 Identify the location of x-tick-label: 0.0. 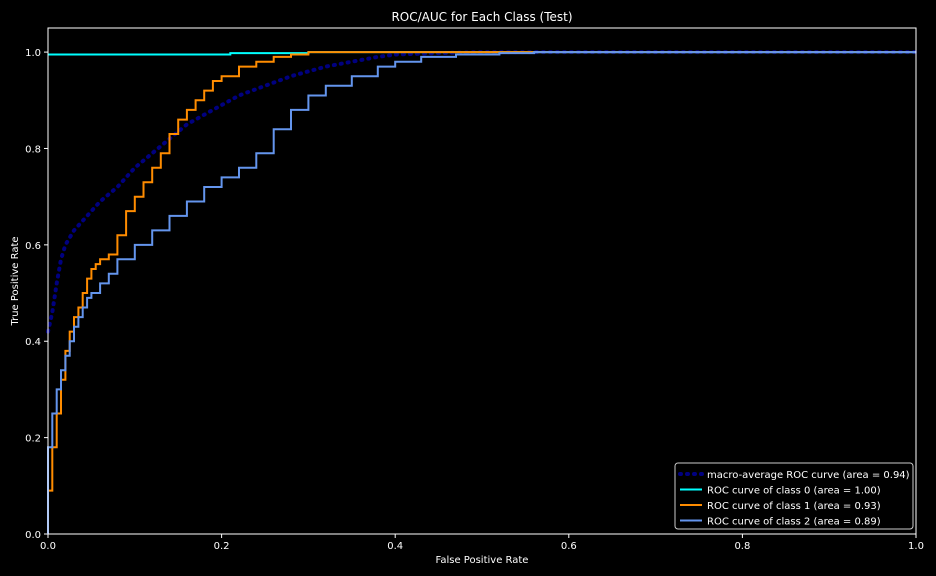
(48, 546).